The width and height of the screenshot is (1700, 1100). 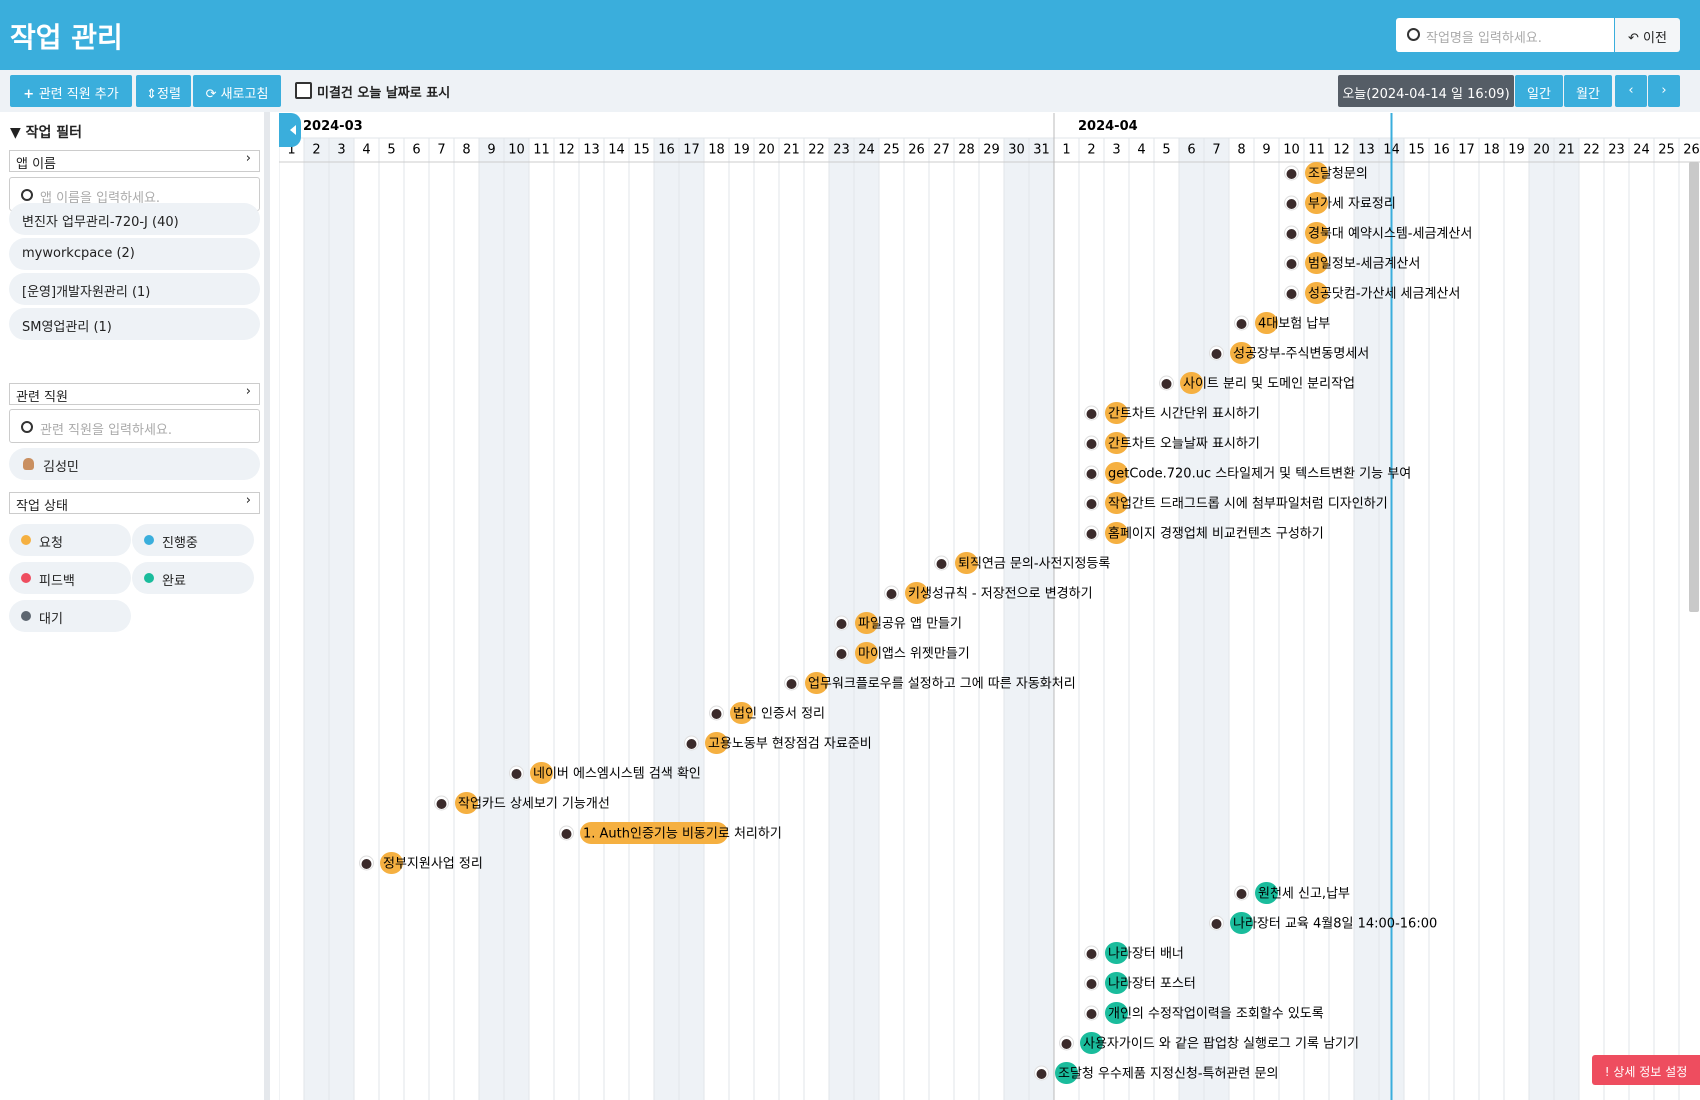 What do you see at coordinates (910, 624) in the screenshot?
I see `task-label: 파일공유 앱 만들기` at bounding box center [910, 624].